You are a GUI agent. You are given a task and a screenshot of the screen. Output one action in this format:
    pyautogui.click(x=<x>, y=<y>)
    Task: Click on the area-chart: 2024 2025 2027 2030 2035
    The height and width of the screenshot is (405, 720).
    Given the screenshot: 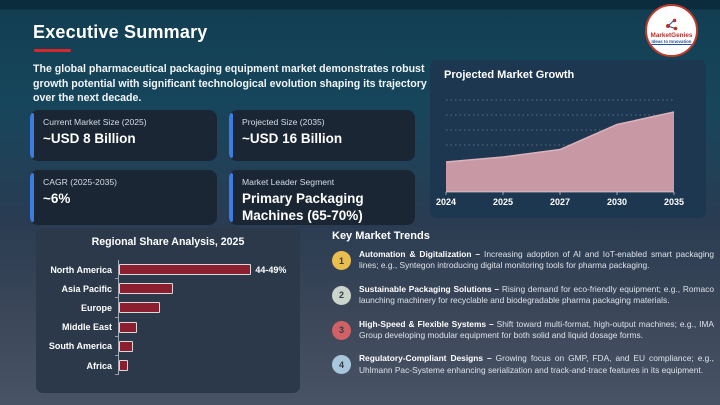 What is the action you would take?
    pyautogui.click(x=560, y=153)
    